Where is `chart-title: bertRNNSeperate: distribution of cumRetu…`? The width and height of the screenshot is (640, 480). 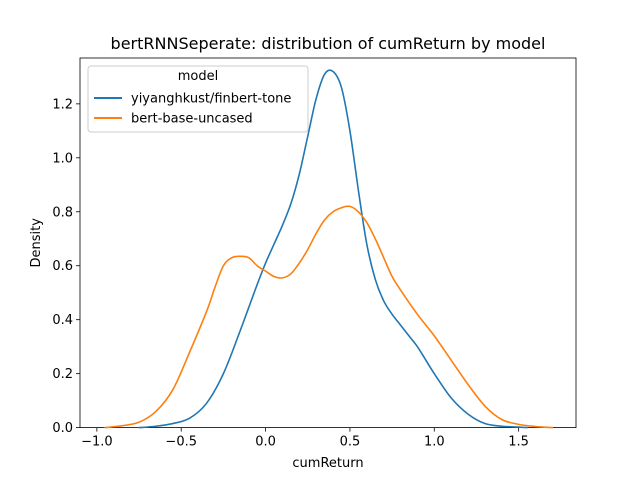 chart-title: bertRNNSeperate: distribution of cumRetu… is located at coordinates (328, 43).